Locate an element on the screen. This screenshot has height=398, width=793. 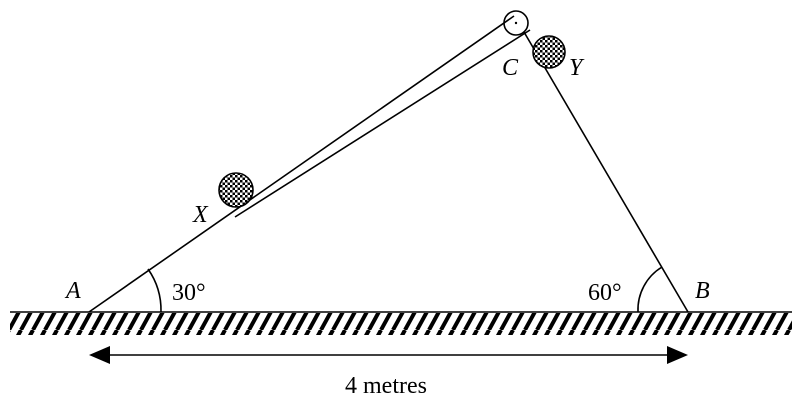
particle-x is located at coordinates (236, 190).